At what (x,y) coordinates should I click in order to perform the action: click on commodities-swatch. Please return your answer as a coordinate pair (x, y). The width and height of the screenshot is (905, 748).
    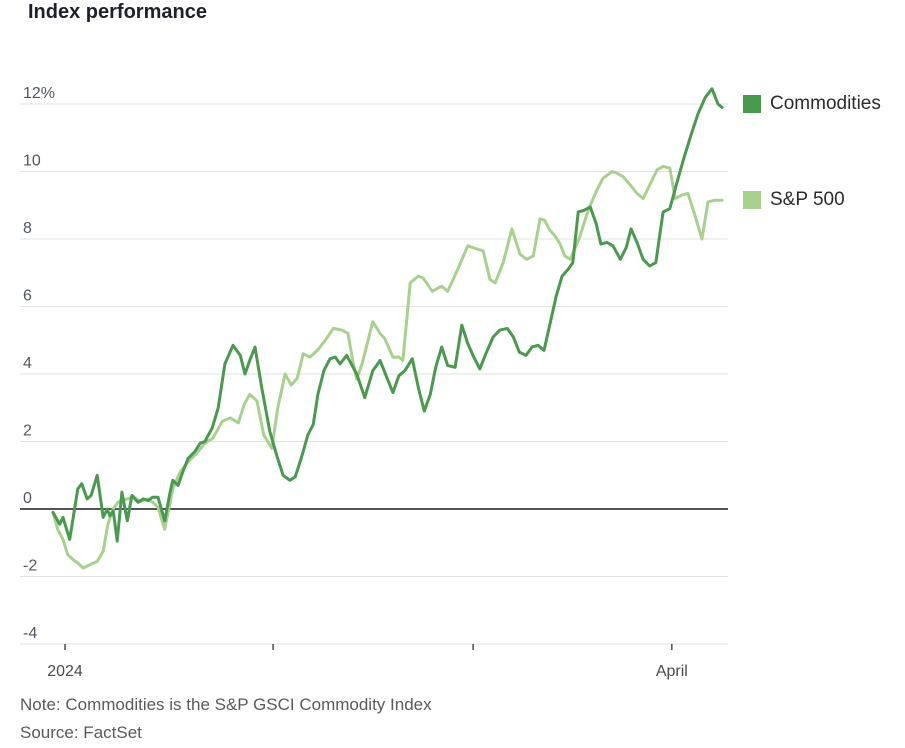
    Looking at the image, I should click on (752, 104).